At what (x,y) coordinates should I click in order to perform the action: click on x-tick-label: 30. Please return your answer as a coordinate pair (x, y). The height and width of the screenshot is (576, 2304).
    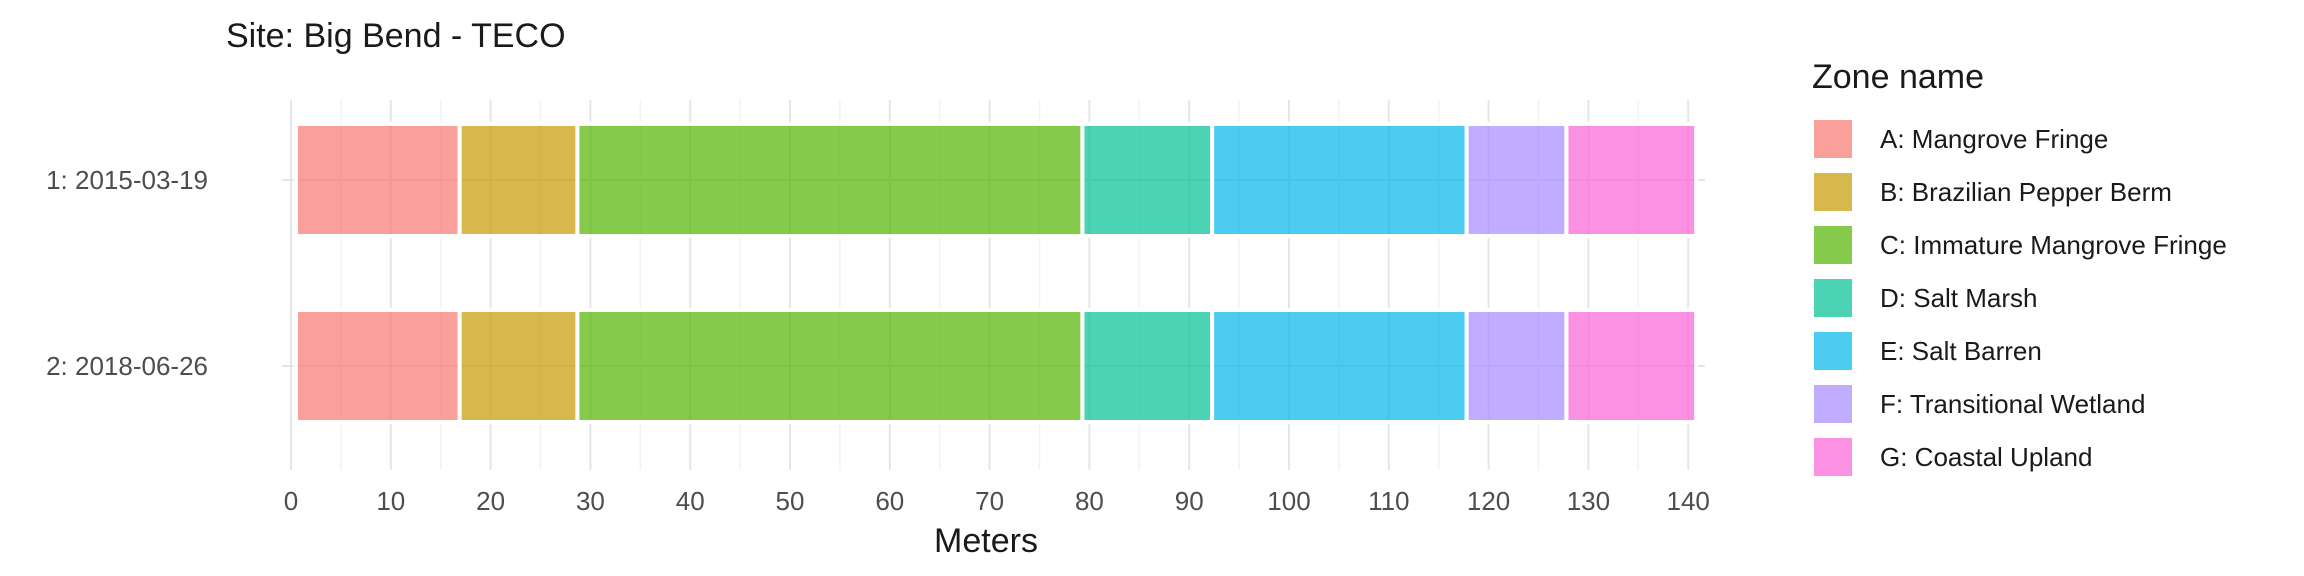
    Looking at the image, I should click on (590, 501).